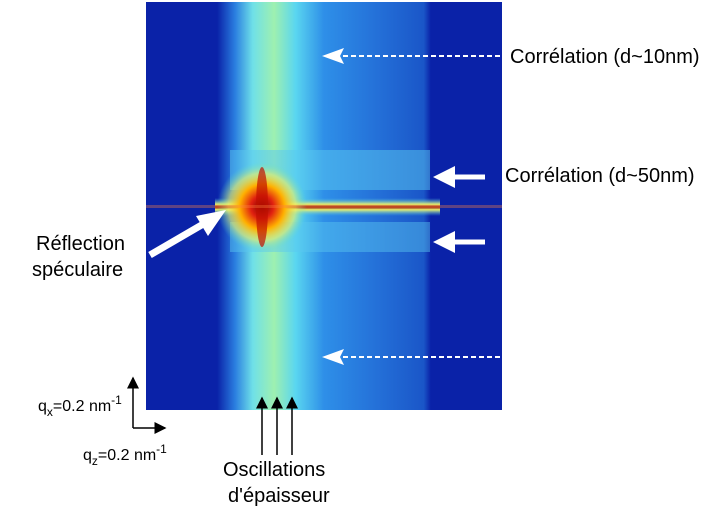  Describe the element at coordinates (87, 455) in the screenshot. I see `qz-symbol: q` at that location.